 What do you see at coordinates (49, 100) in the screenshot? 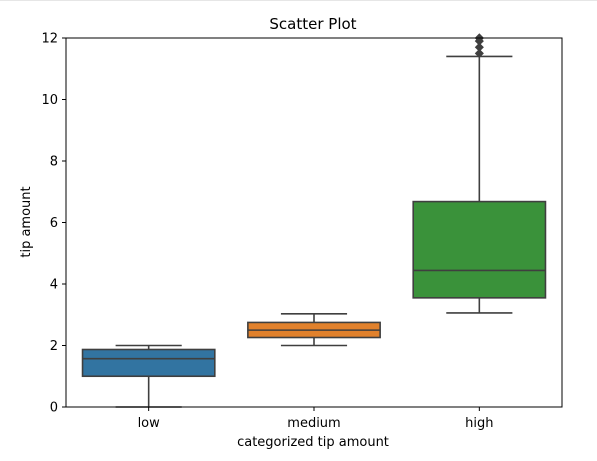
I see `y-tick-label: 10` at bounding box center [49, 100].